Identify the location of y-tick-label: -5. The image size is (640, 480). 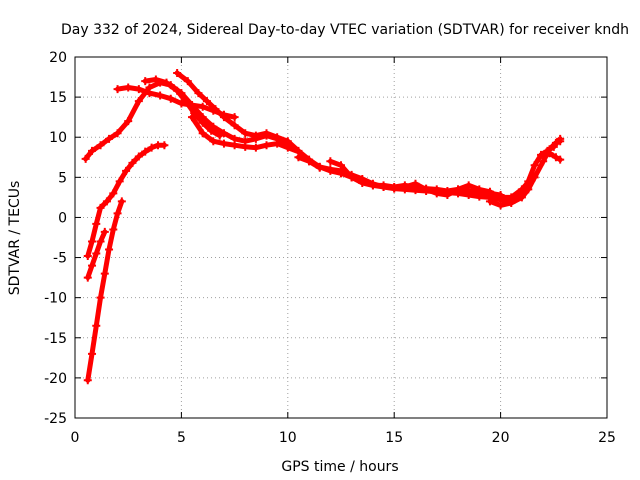
(60, 259).